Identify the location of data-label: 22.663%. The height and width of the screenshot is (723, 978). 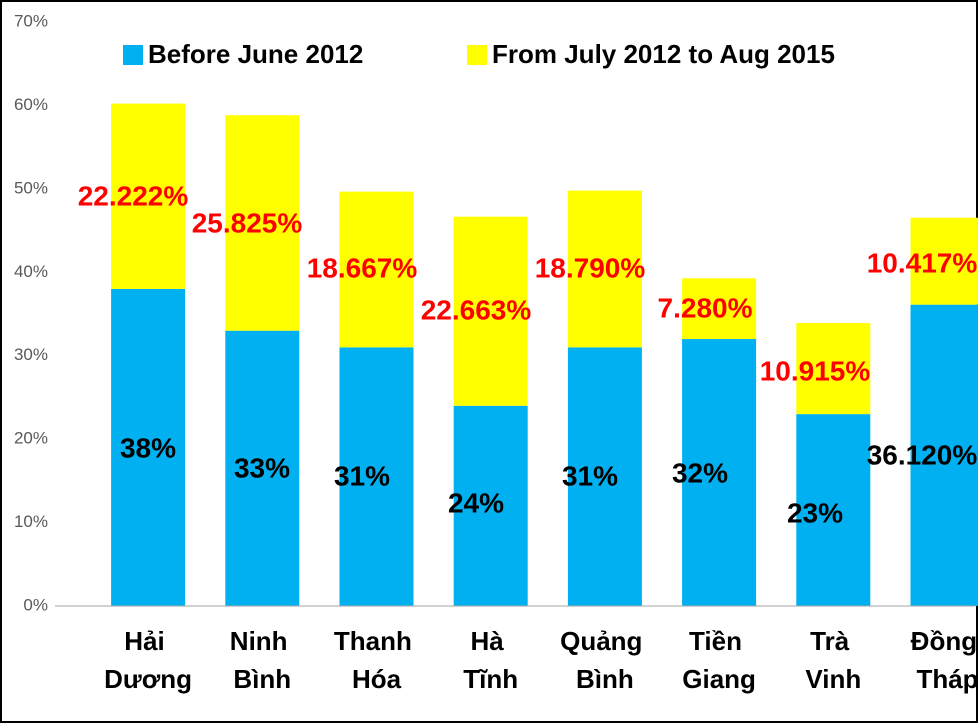
(476, 309).